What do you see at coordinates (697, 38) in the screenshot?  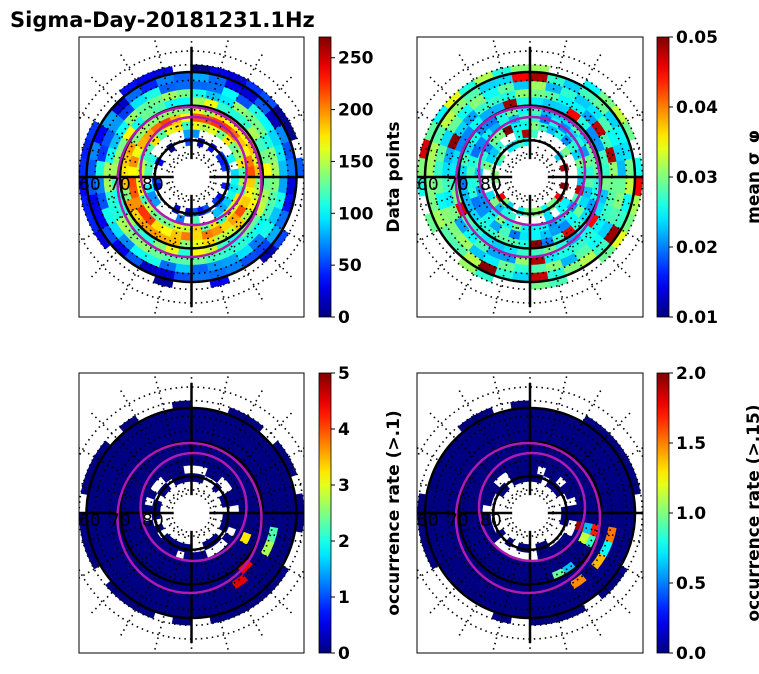 I see `colorbar-tick-label: 0.05` at bounding box center [697, 38].